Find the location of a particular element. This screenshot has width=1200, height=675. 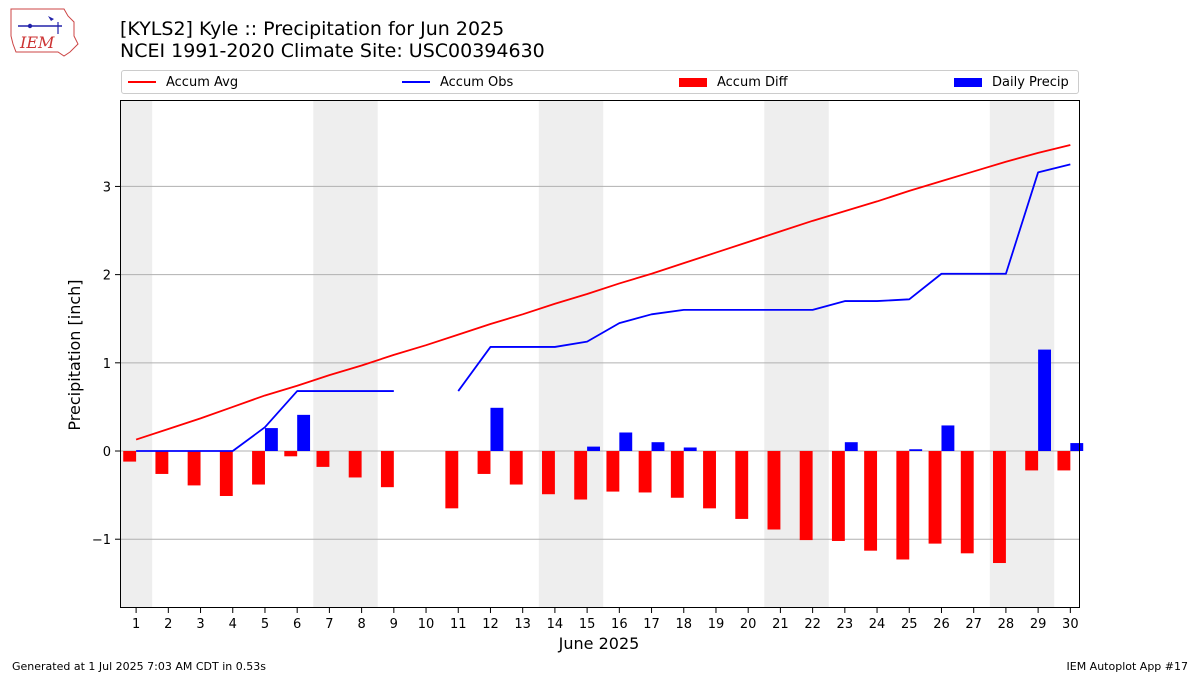

x-axis-label: June 2025 is located at coordinates (599, 643).